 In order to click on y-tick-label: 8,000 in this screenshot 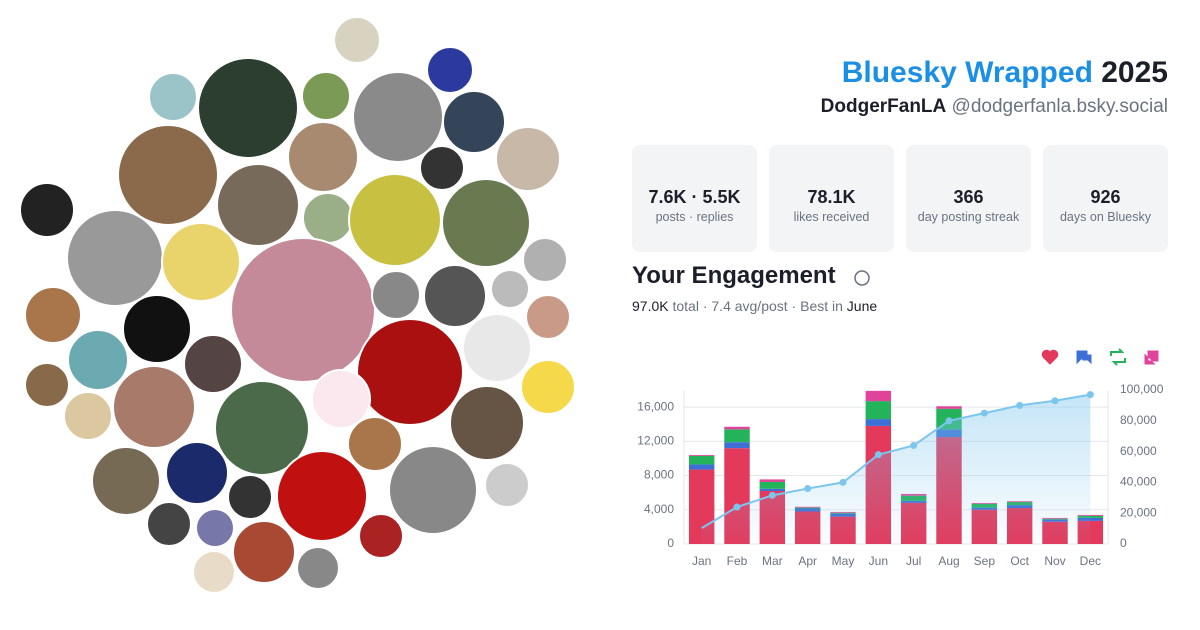, I will do `click(659, 475)`.